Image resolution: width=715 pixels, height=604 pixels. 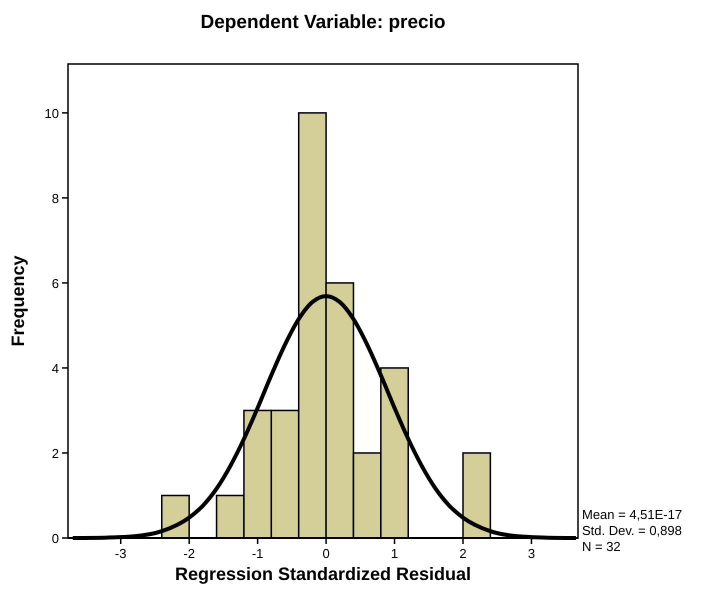 I want to click on text: Std. Dev. = 0,898, so click(x=632, y=530).